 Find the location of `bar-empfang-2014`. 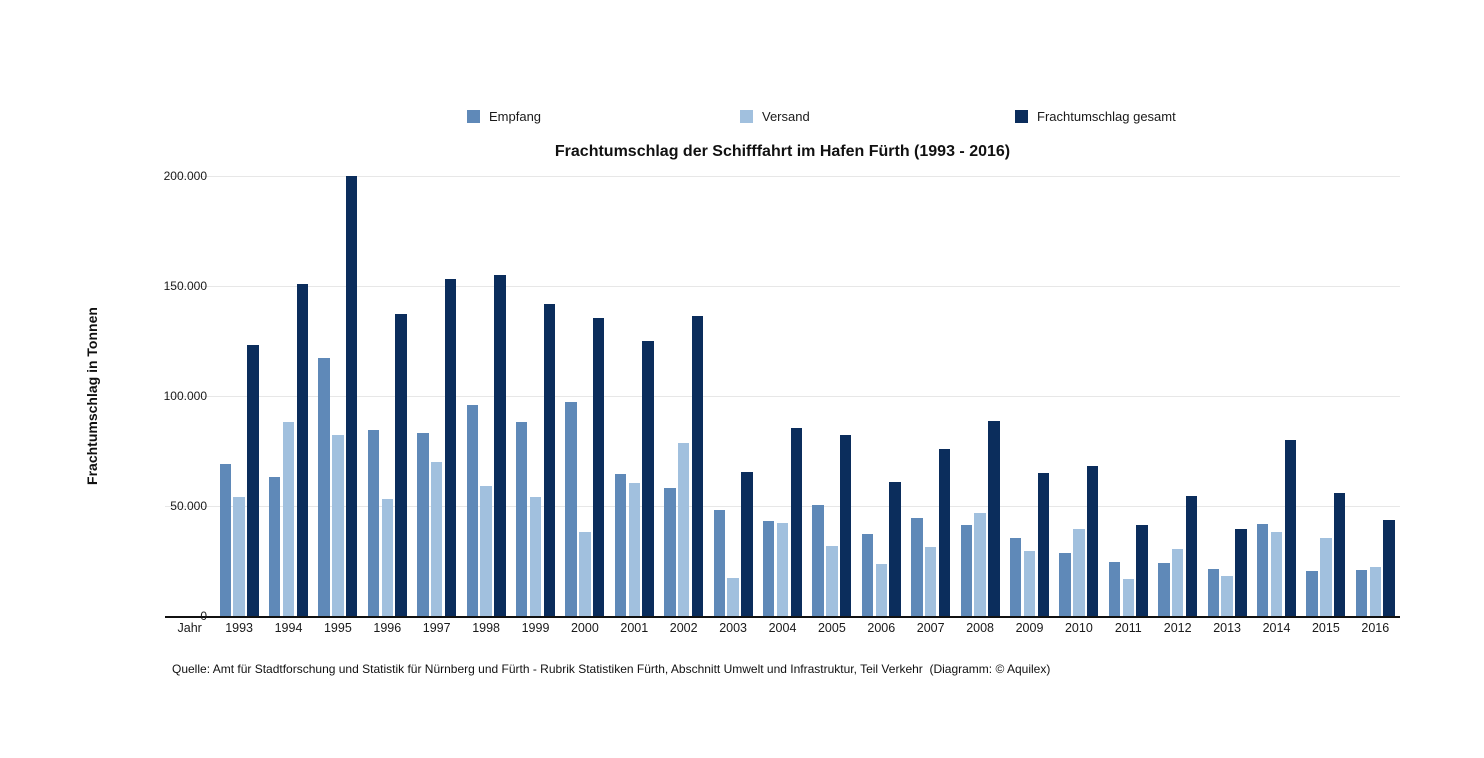

bar-empfang-2014 is located at coordinates (1262, 569).